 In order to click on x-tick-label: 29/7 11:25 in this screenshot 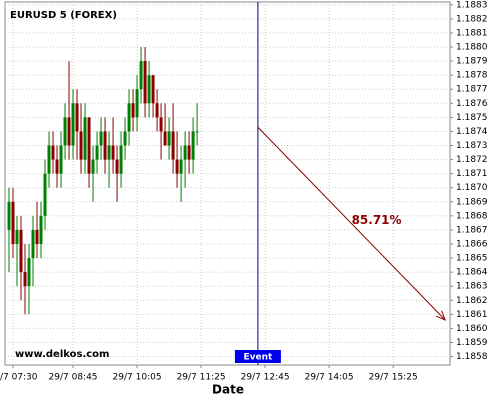, I will do `click(201, 378)`.